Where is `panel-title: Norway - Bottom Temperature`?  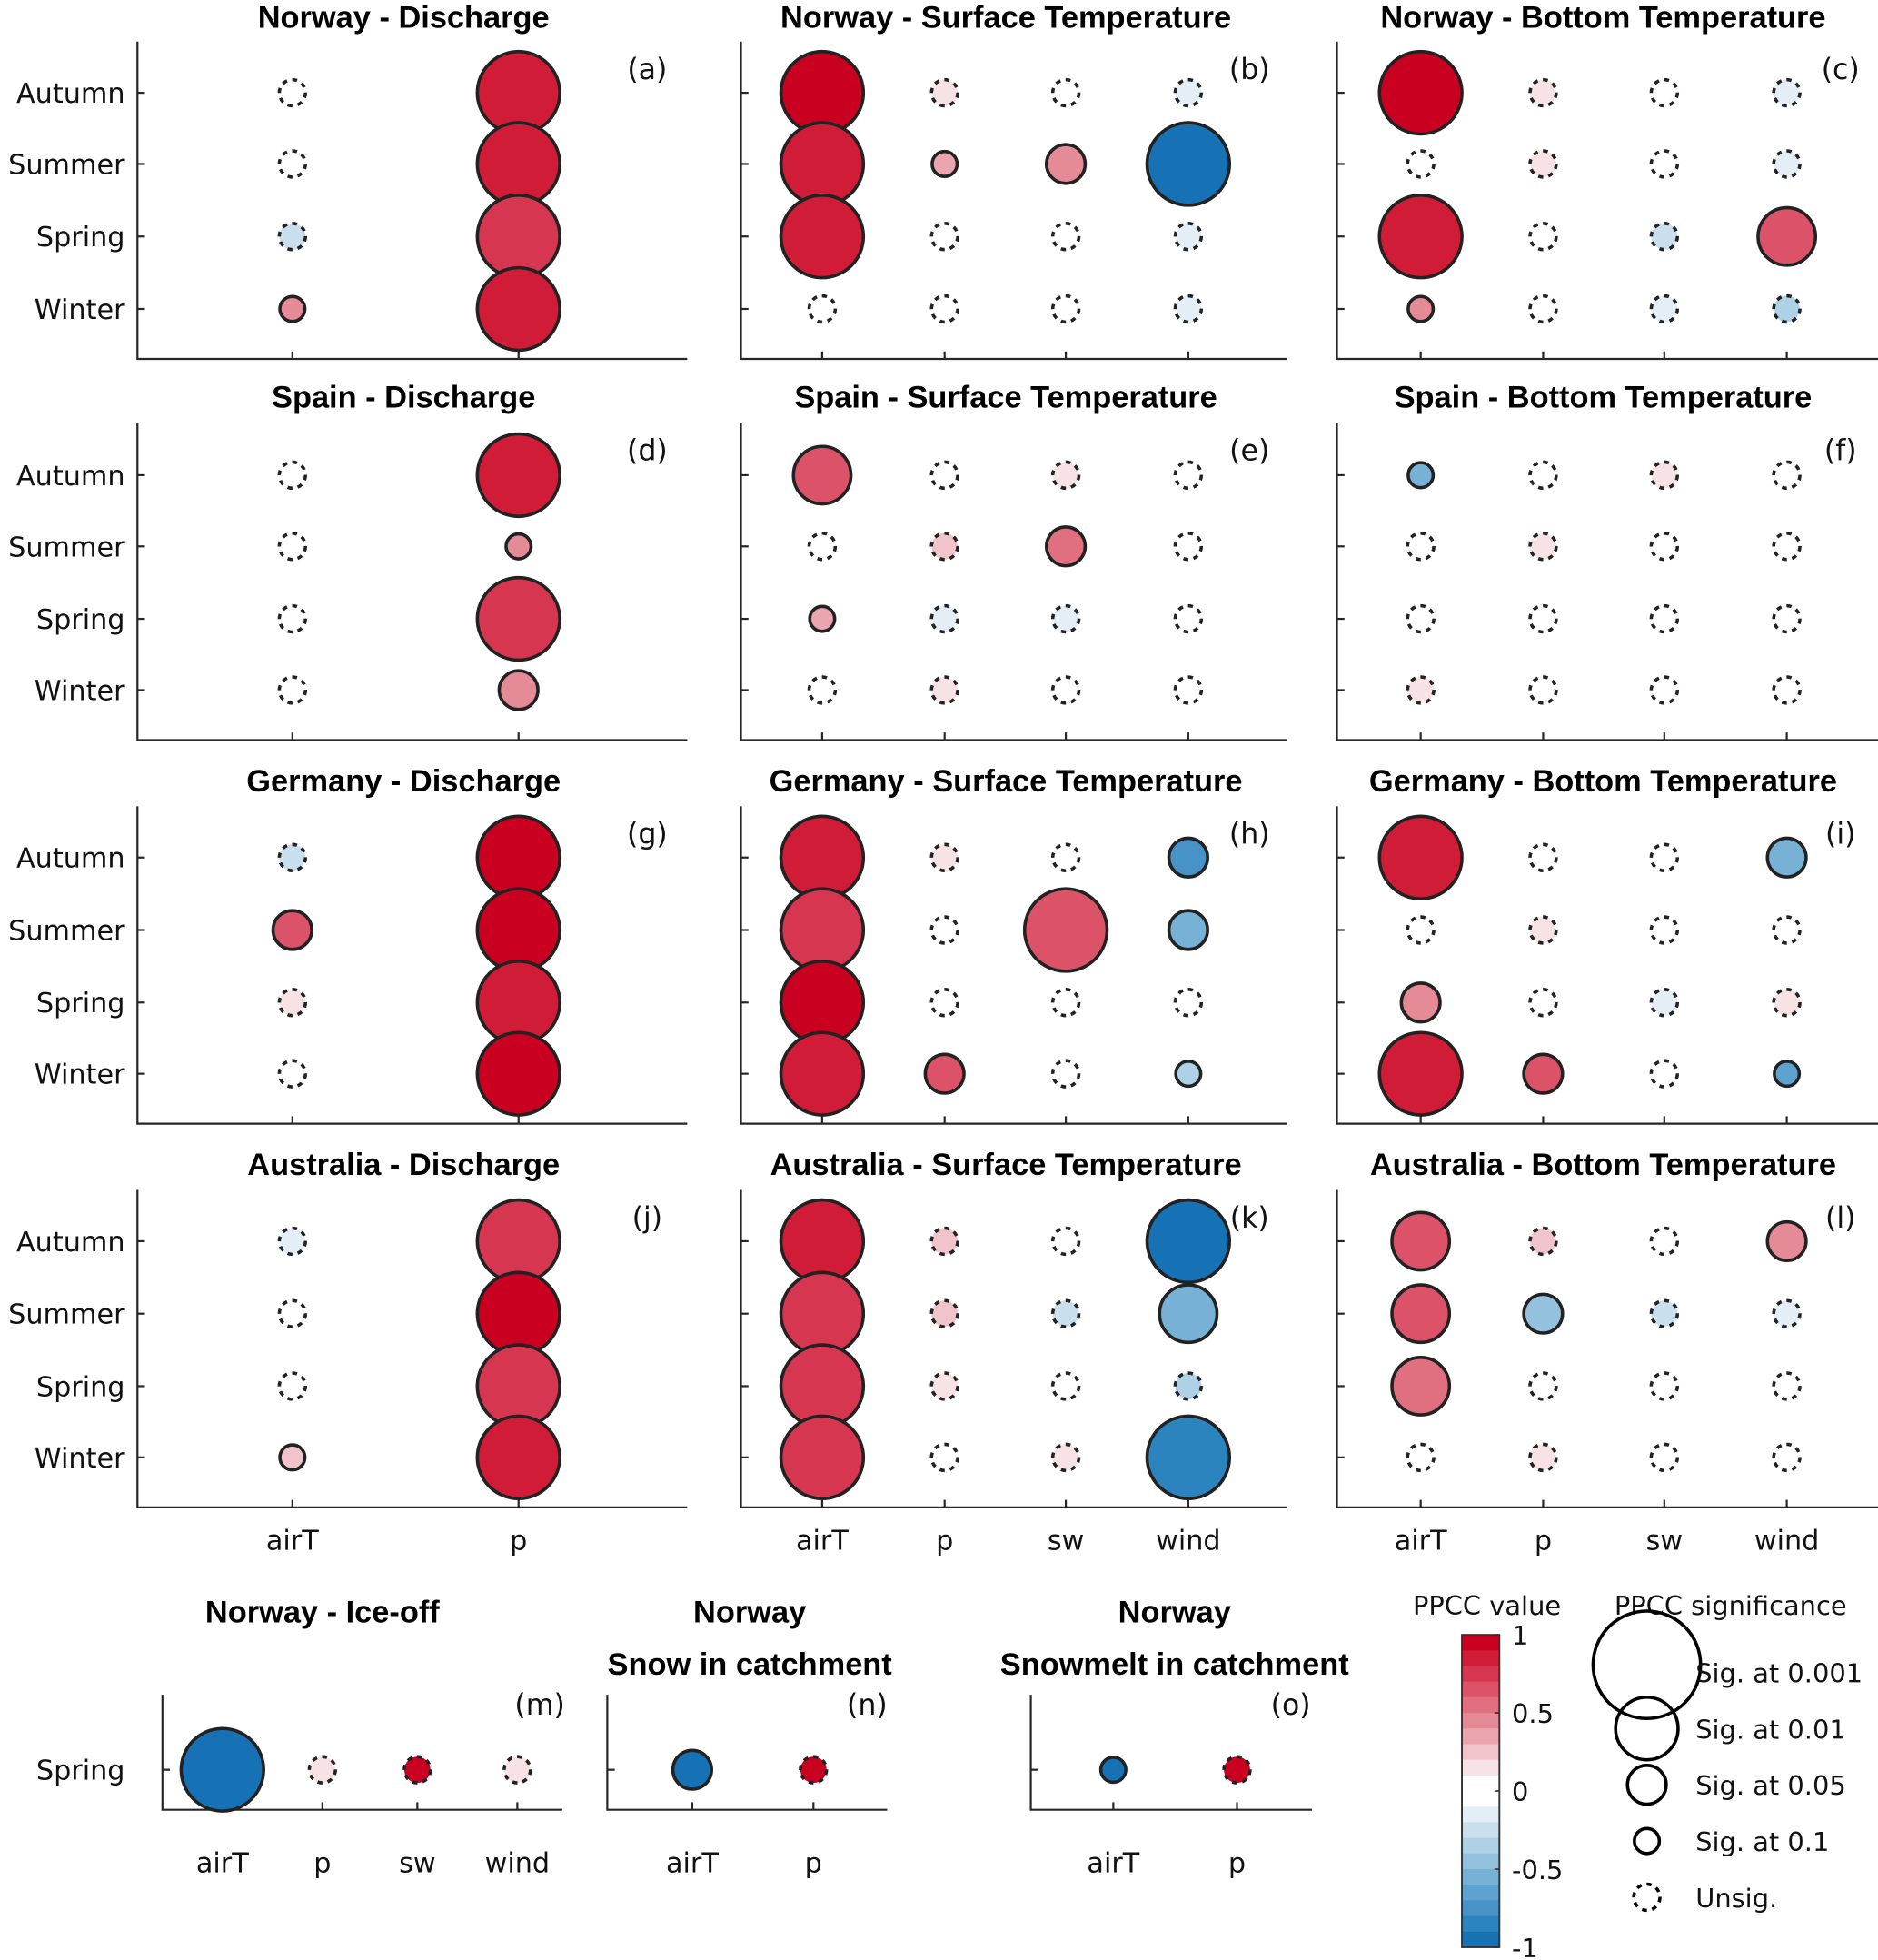
panel-title: Norway - Bottom Temperature is located at coordinates (1602, 18).